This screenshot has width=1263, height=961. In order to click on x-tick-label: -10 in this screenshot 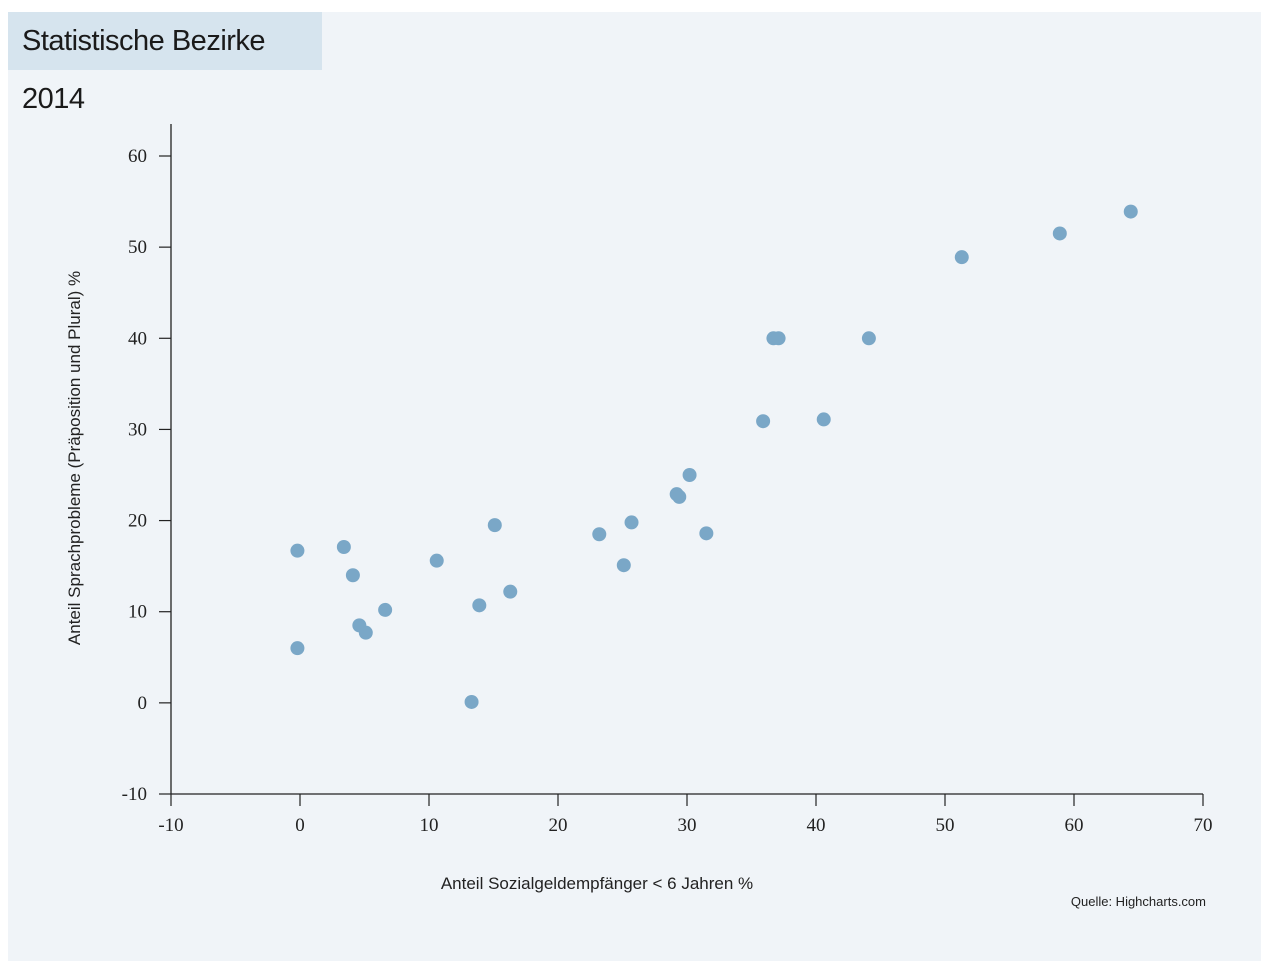, I will do `click(170, 825)`.